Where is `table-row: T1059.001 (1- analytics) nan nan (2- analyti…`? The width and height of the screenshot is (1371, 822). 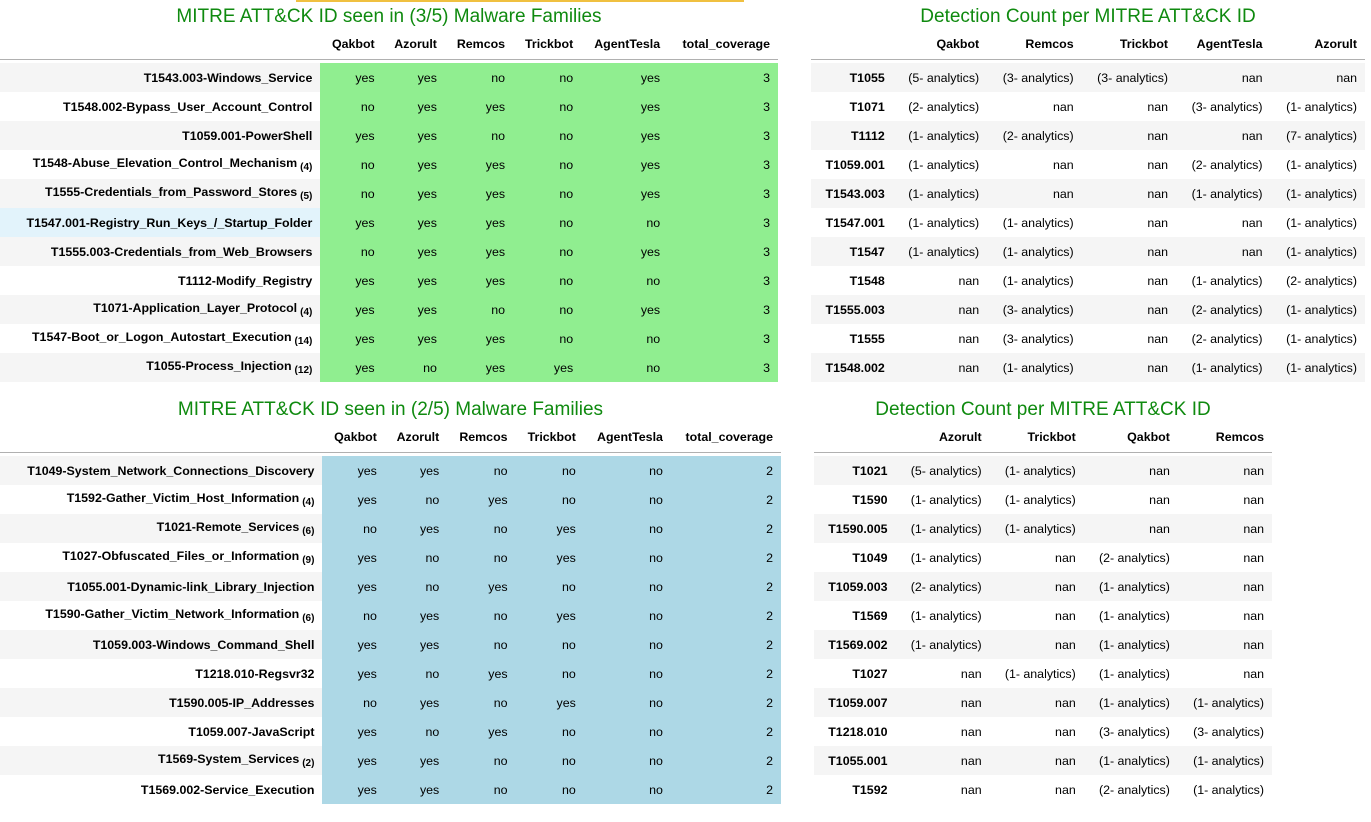 table-row: T1059.001 (1- analytics) nan nan (2- analyti… is located at coordinates (1088, 164).